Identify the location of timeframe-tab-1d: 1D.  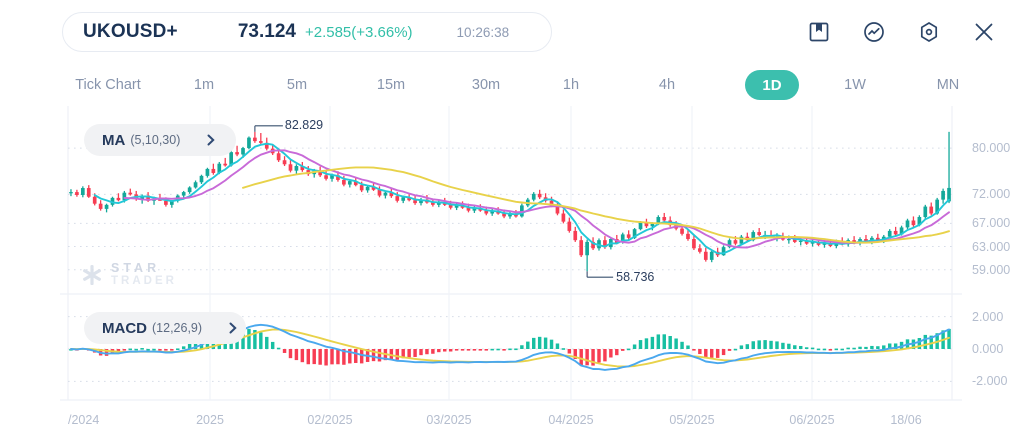
(772, 85).